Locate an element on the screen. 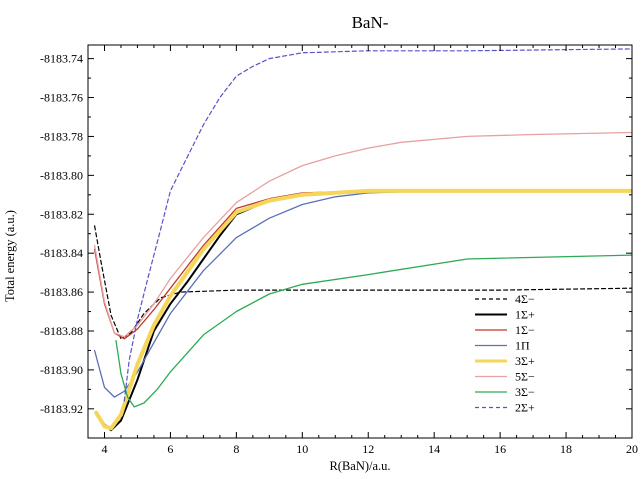 The height and width of the screenshot is (479, 644). legend-label-3: 1Π is located at coordinates (522, 346).